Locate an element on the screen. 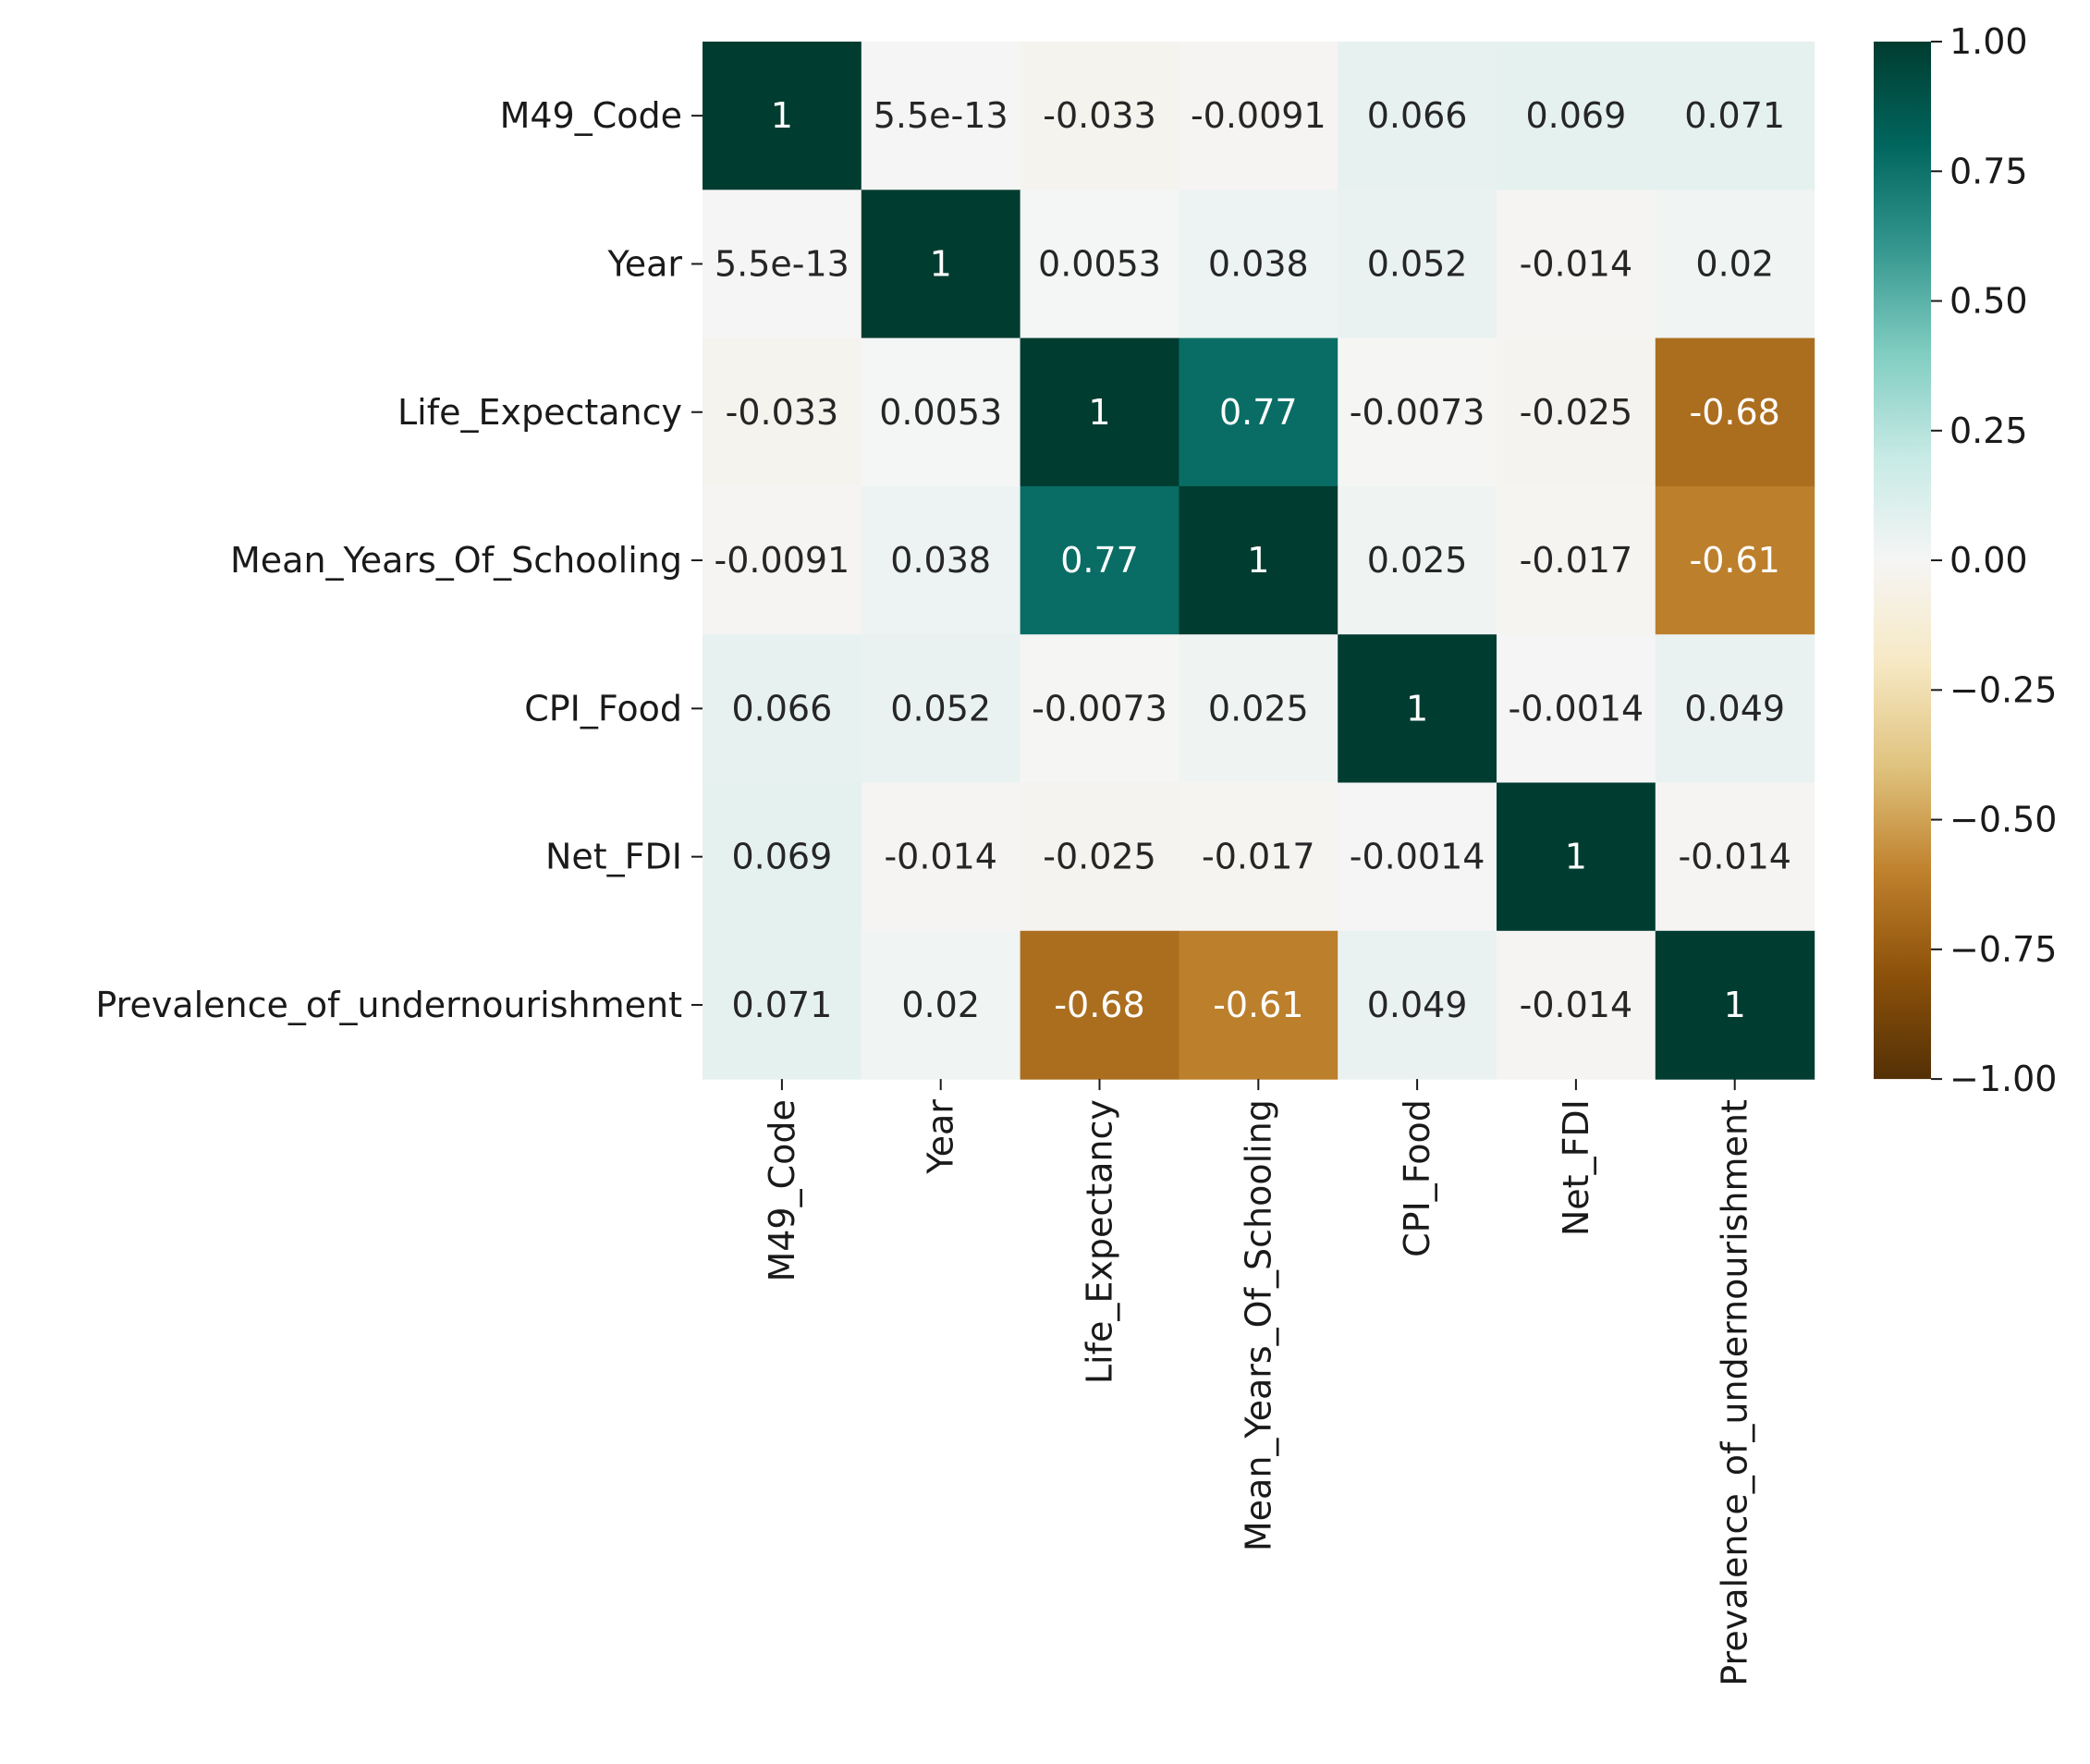  x-tick-label-cpi-food: CPI_Food is located at coordinates (1417, 1178).